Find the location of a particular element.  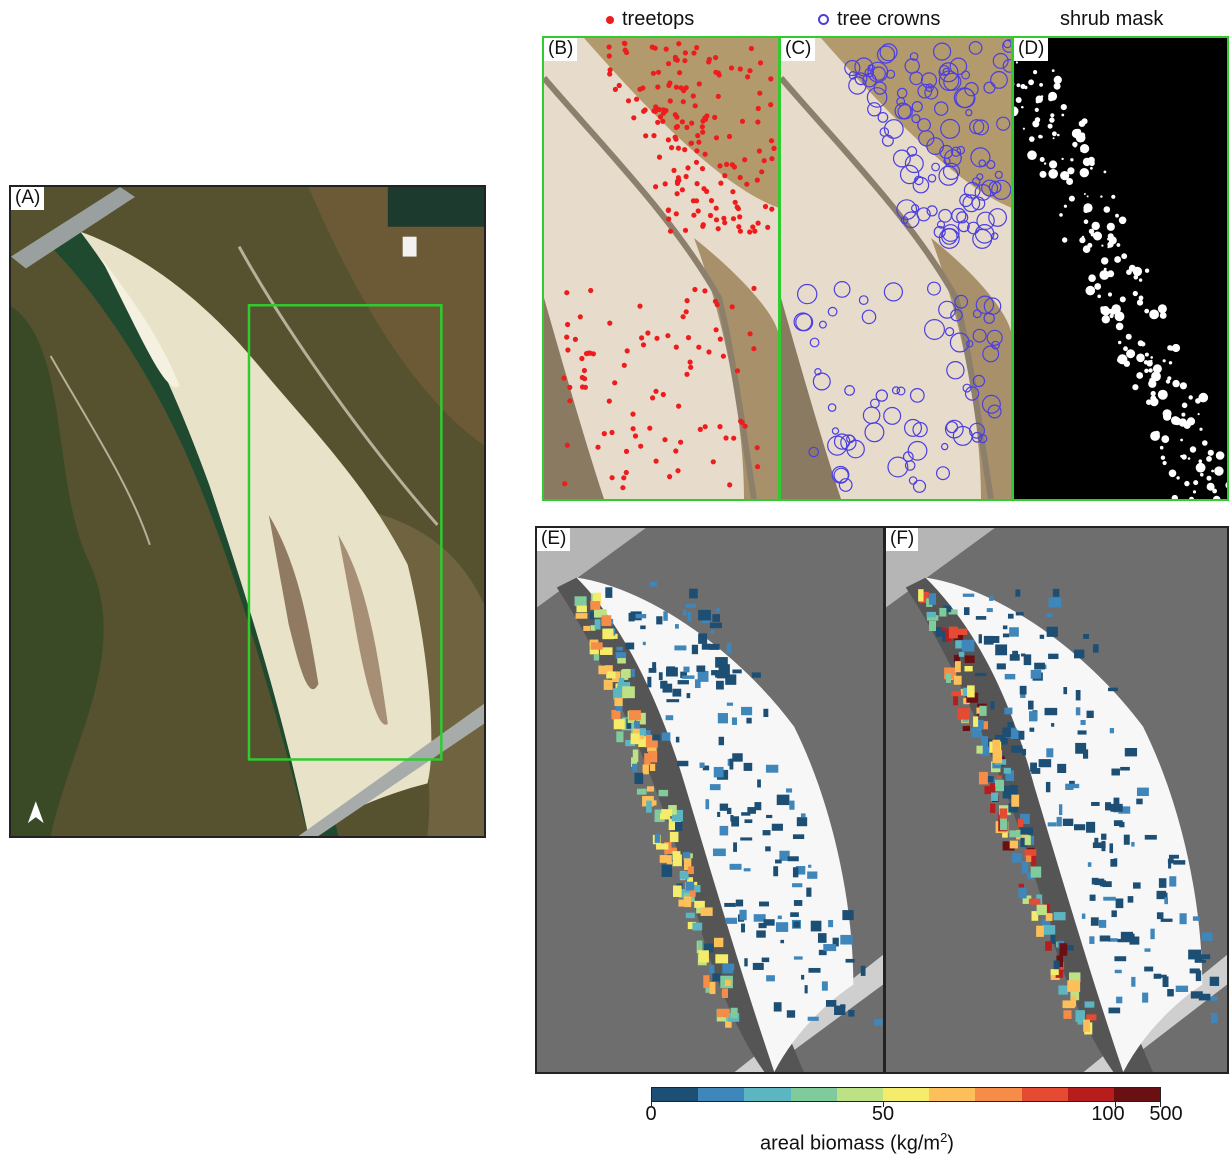

crown-ring-icon is located at coordinates (823, 19).